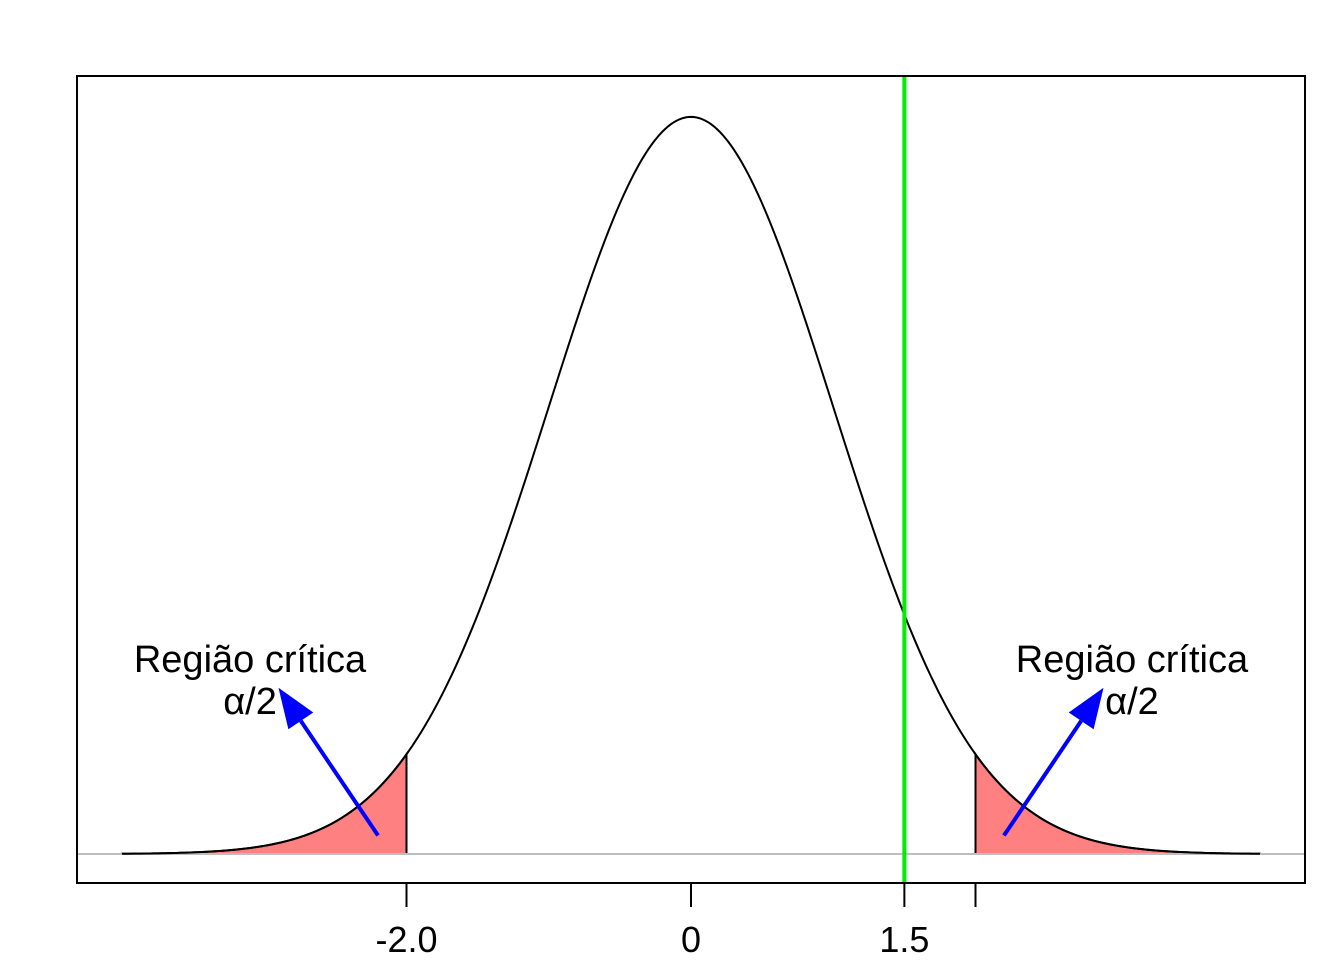  Describe the element at coordinates (1086, 708) in the screenshot. I see `arrow-right-head` at that location.